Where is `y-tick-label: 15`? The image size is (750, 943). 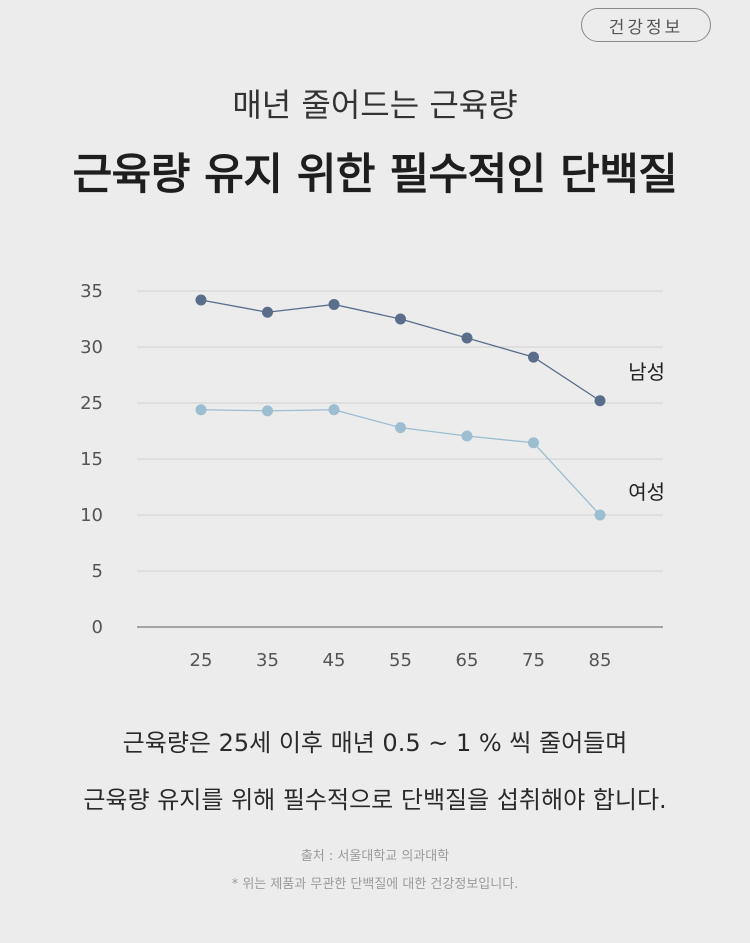
y-tick-label: 15 is located at coordinates (91, 459).